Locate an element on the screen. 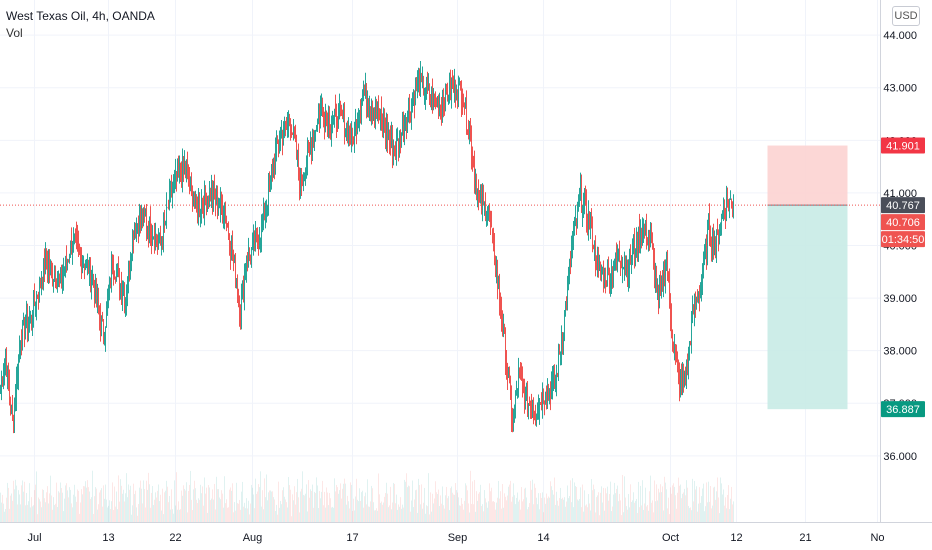 This screenshot has width=932, height=550. time-axis: Jul 13 22 Aug 17 Sep 14 Oct 12 21 No is located at coordinates (455, 538).